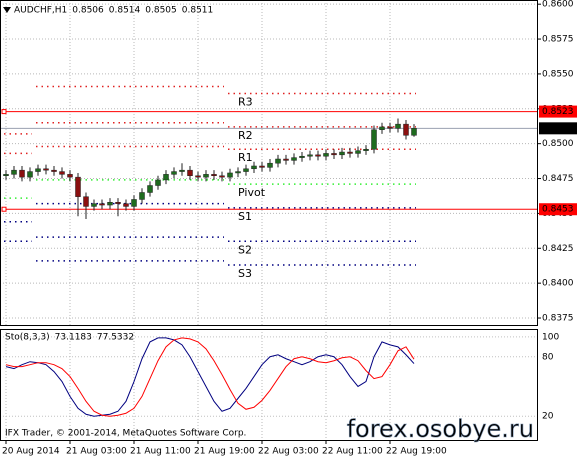 Image resolution: width=580 pixels, height=459 pixels. Describe the element at coordinates (558, 319) in the screenshot. I see `y-tick-label: 0.8375` at that location.